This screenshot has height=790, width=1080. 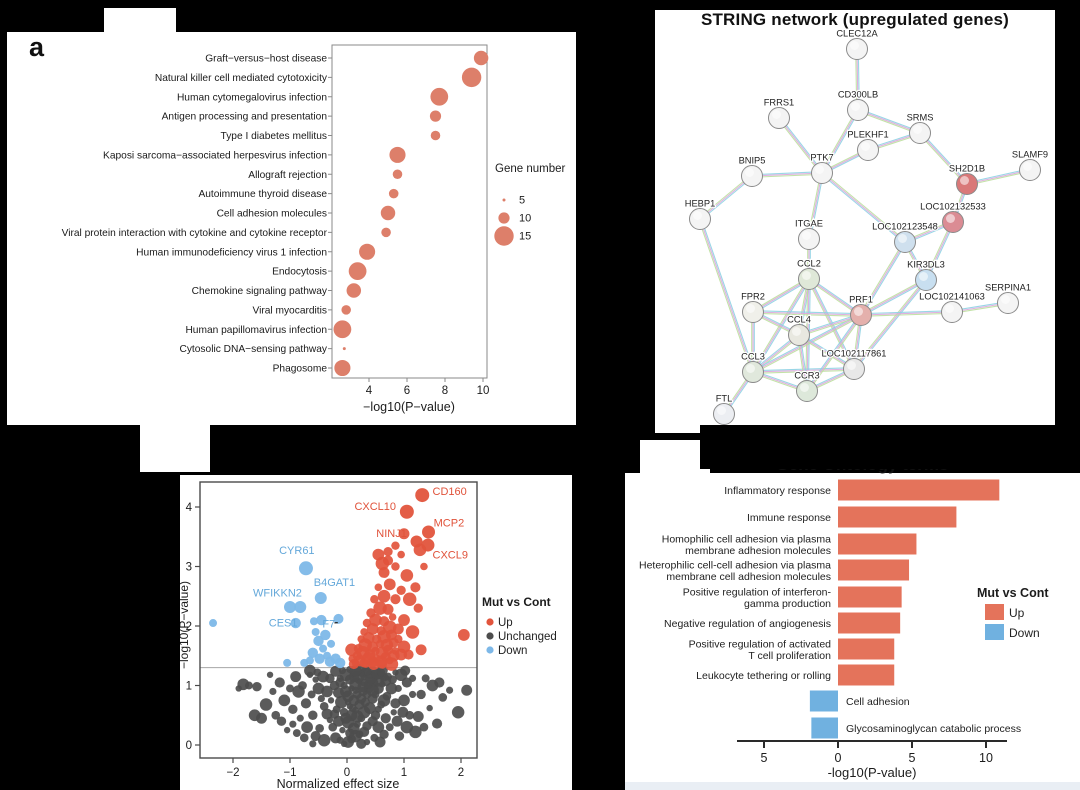 I want to click on network-node-label: CCL2, so click(x=809, y=264).